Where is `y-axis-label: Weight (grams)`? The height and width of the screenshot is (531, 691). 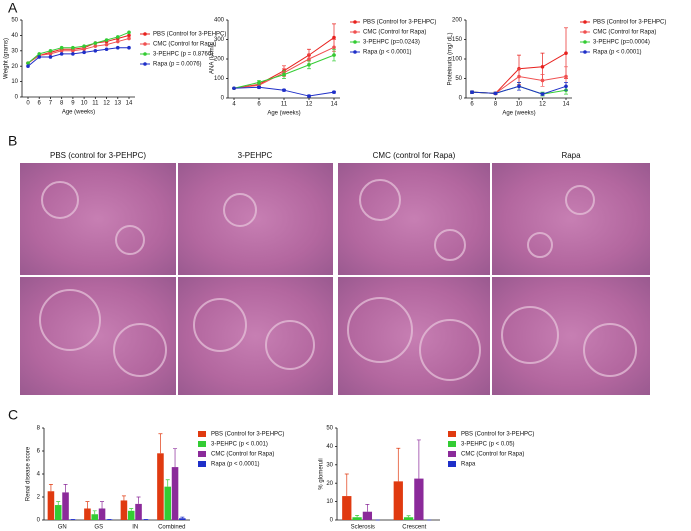
y-axis-label: Weight (grams) is located at coordinates (7, 58).